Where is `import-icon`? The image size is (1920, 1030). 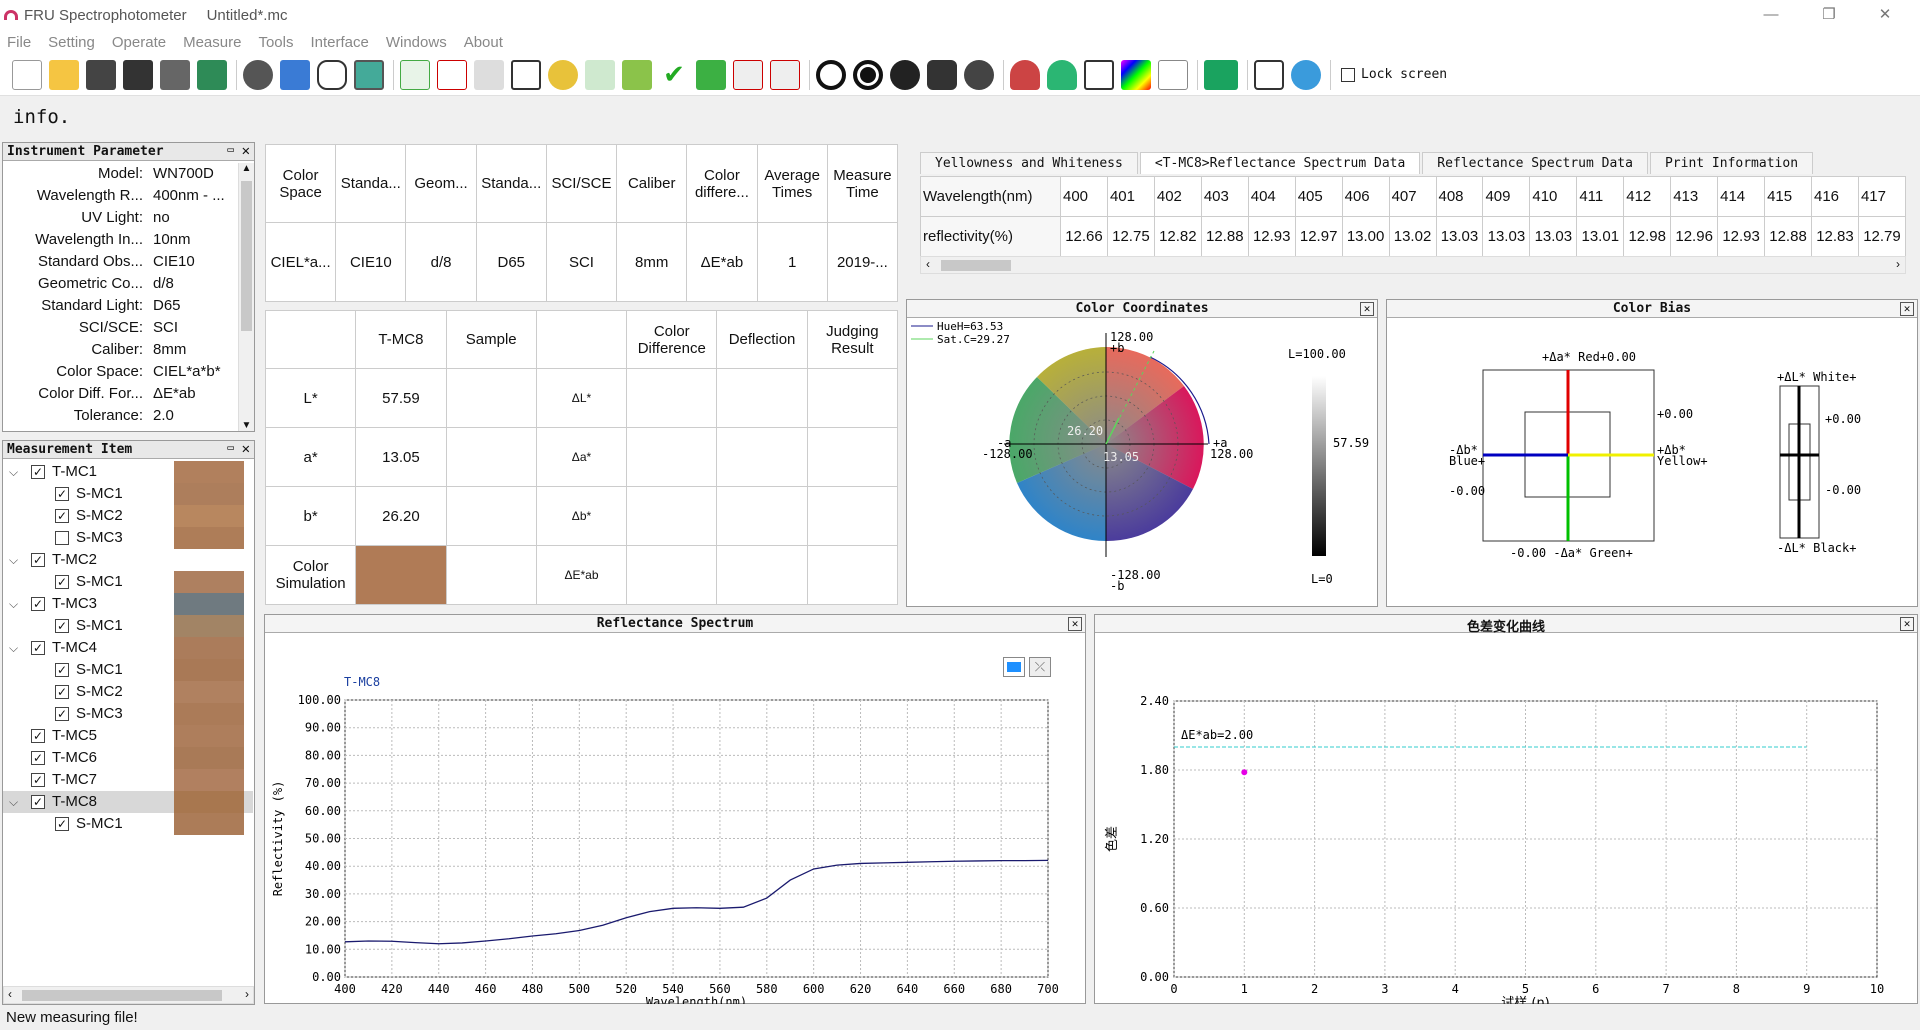 import-icon is located at coordinates (415, 74).